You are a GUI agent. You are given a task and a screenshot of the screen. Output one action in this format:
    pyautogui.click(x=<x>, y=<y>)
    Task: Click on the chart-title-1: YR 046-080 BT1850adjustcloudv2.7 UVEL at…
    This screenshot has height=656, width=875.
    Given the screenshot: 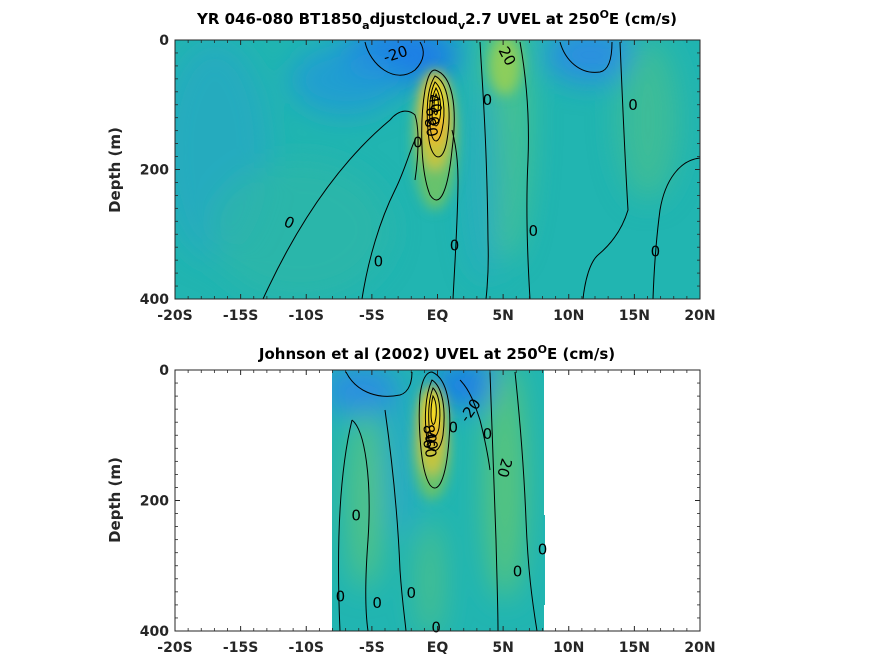 What is the action you would take?
    pyautogui.click(x=436, y=20)
    